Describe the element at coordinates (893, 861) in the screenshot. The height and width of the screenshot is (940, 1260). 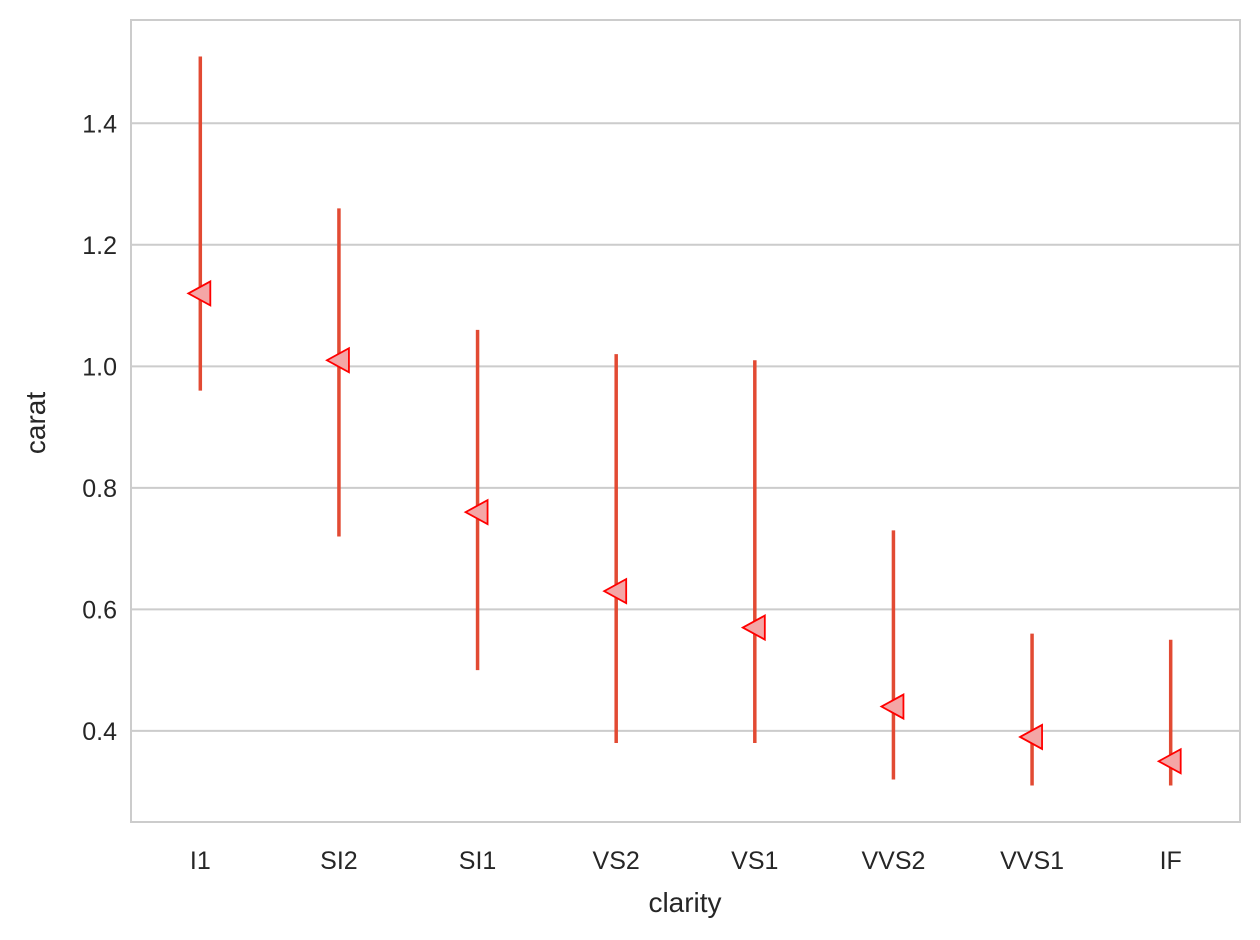
I see `x-tick-label-vvs2: VVS2` at that location.